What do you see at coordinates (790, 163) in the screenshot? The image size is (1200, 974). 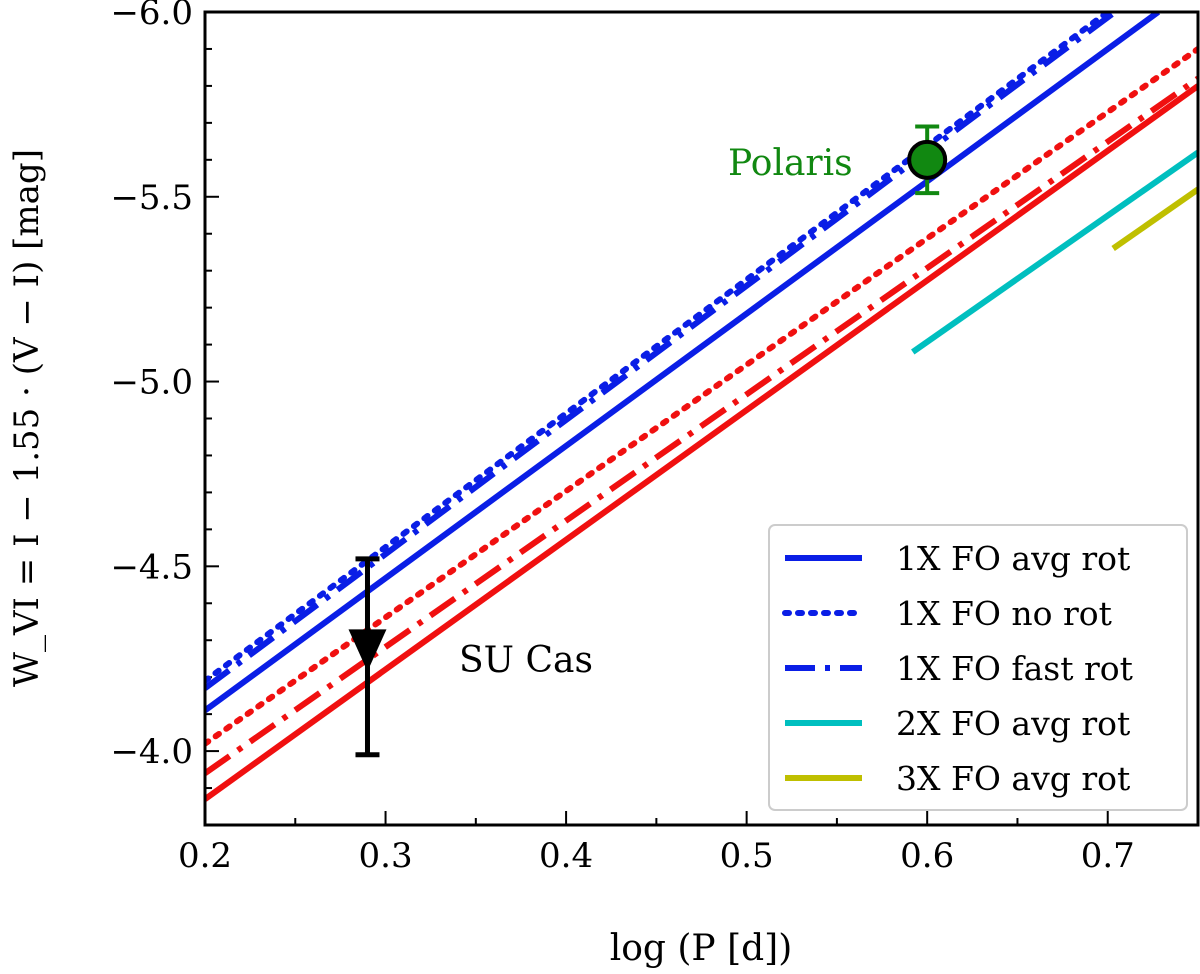 I see `polaris-label: Polaris` at bounding box center [790, 163].